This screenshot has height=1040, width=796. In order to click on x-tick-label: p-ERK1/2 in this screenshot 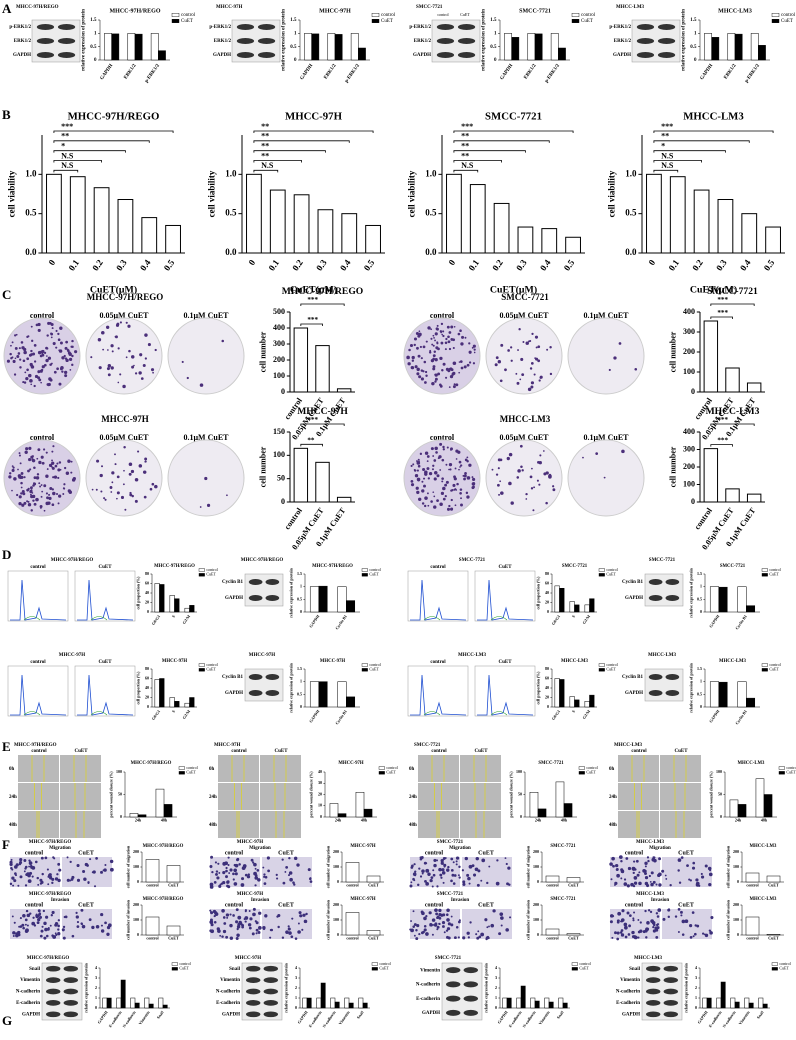, I will do `click(352, 73)`.